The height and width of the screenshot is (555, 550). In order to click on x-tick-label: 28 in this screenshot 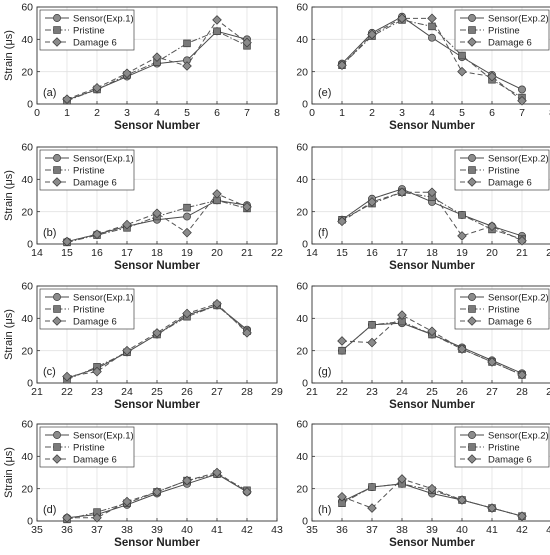, I will do `click(247, 392)`.